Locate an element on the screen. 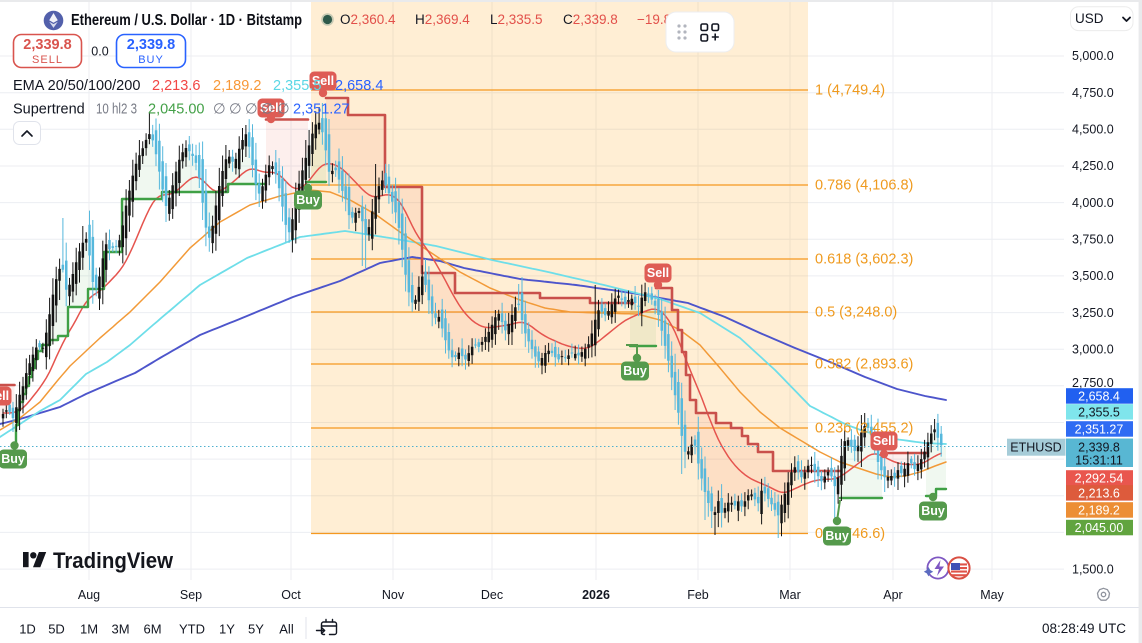 The image size is (1142, 643). svg-text: 0.786 (4,106.8) is located at coordinates (864, 186).